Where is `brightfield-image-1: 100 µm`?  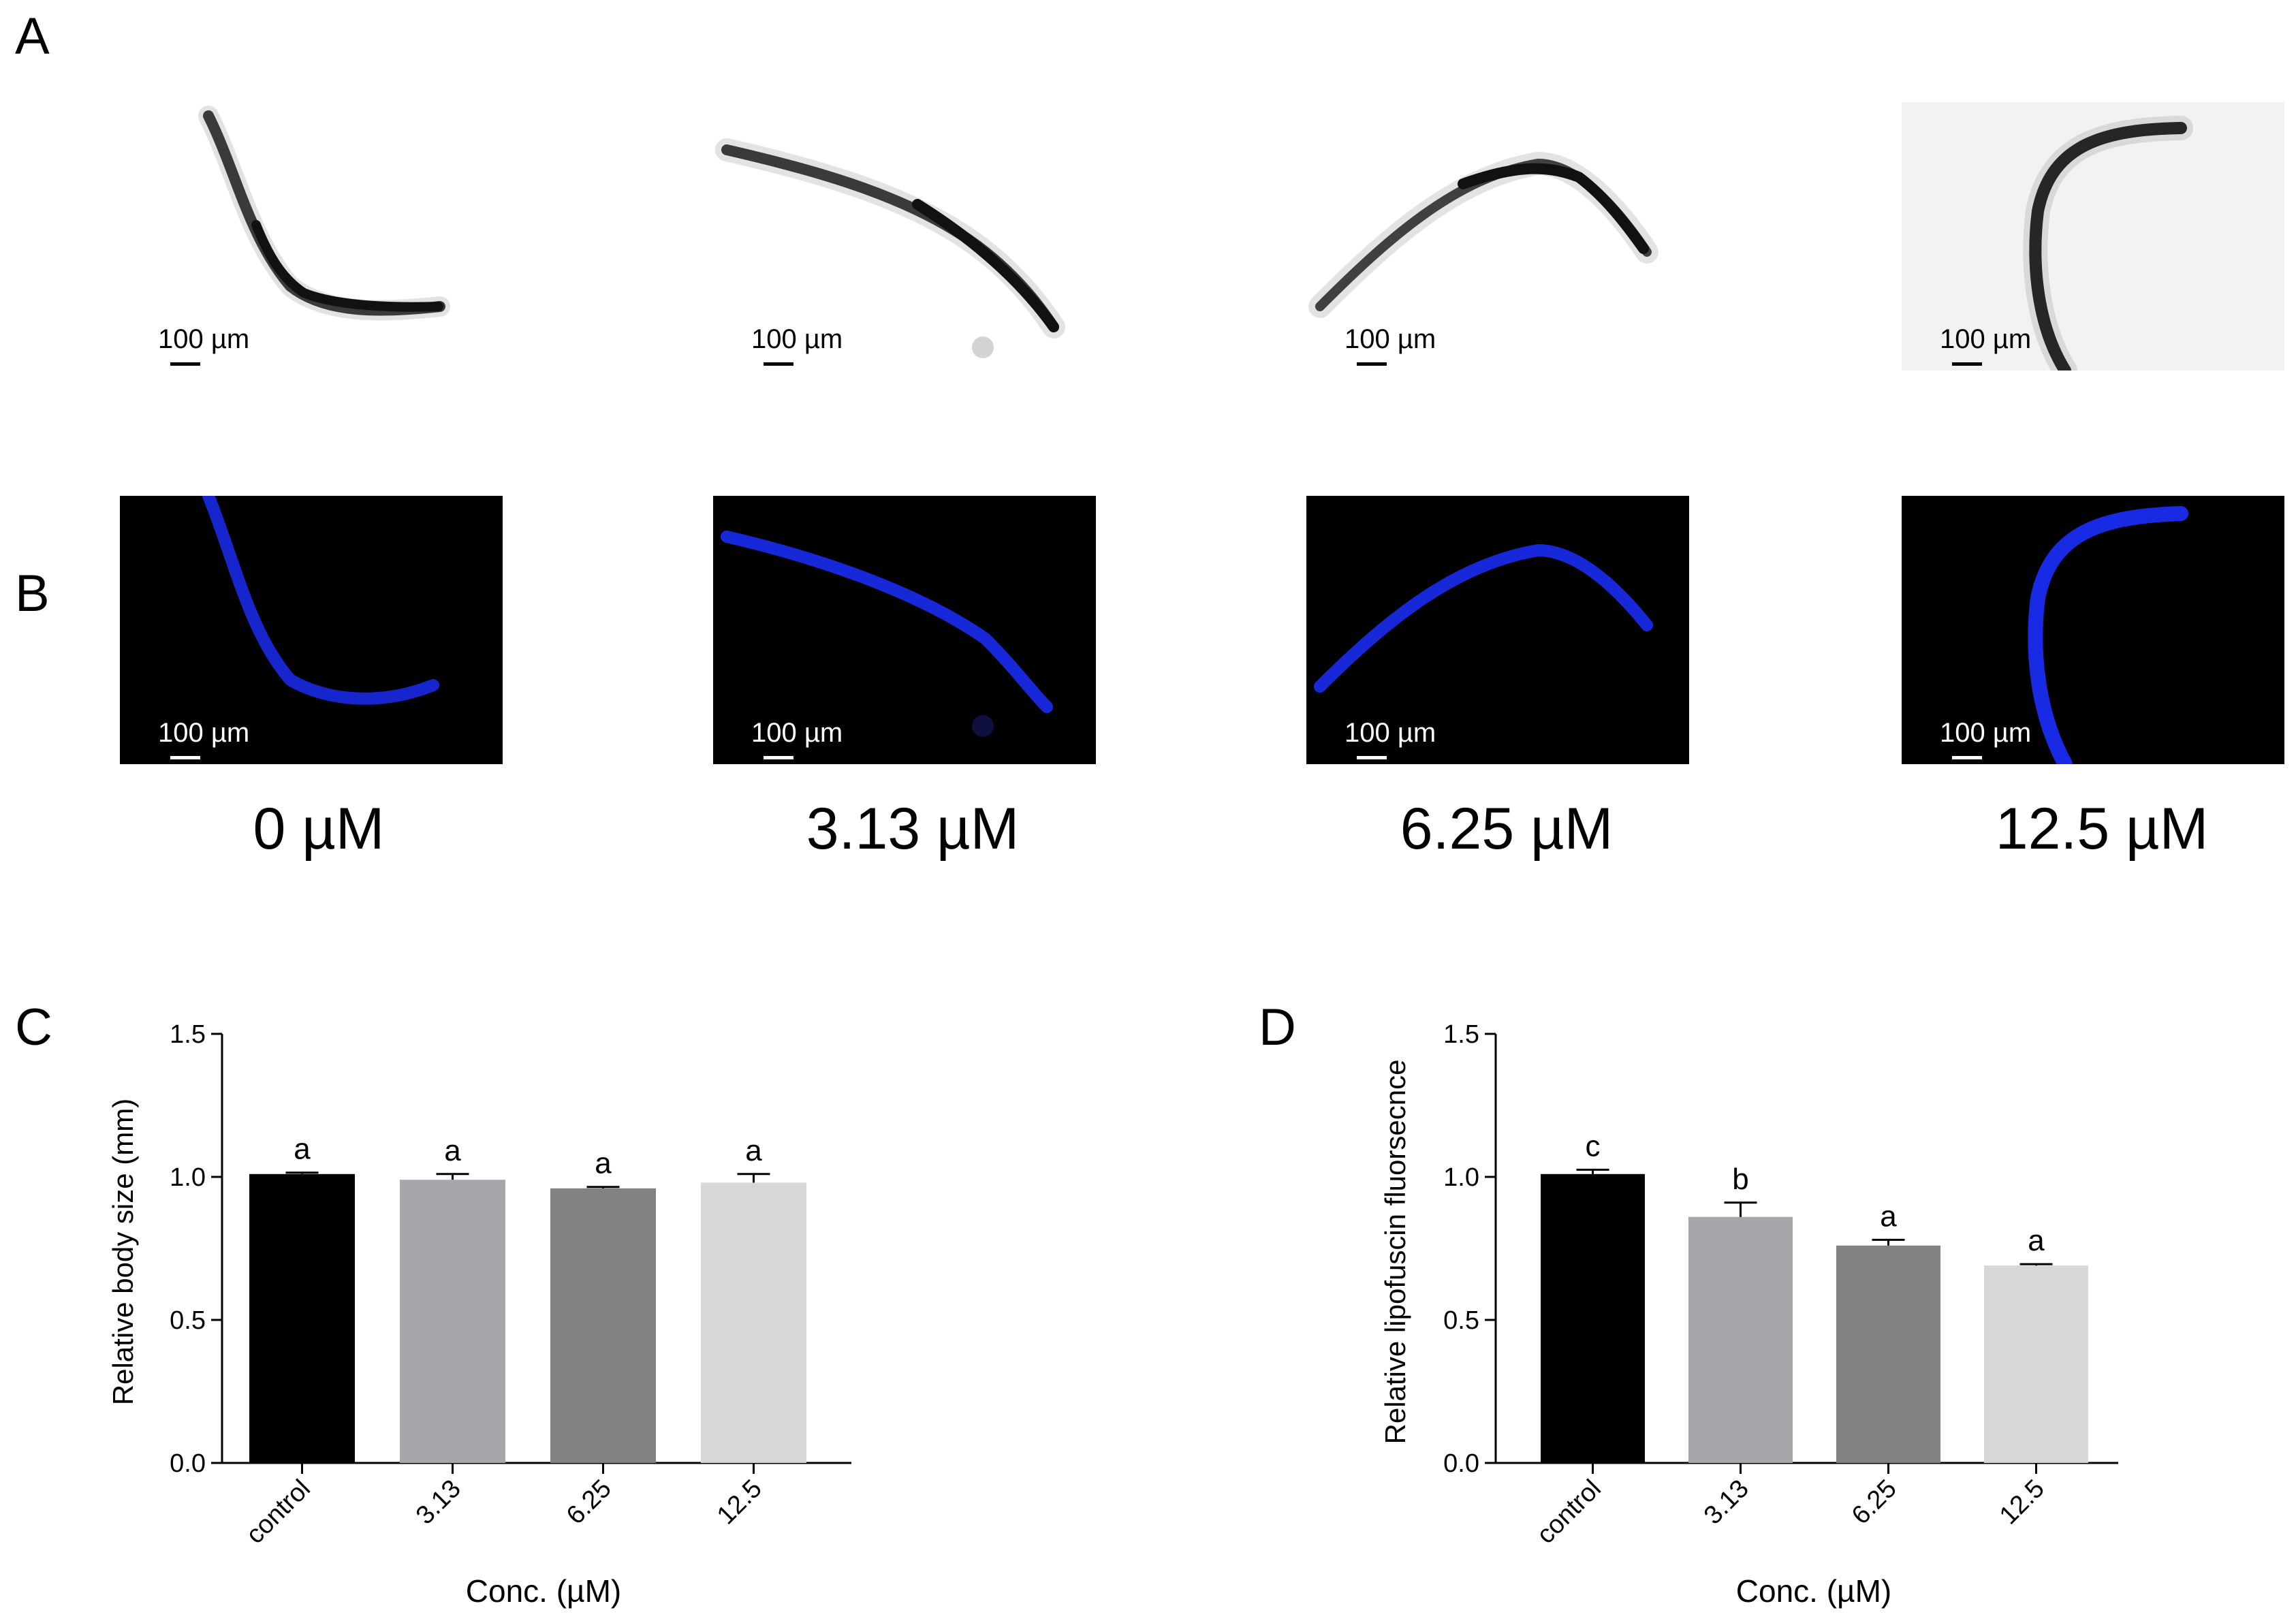 brightfield-image-1: 100 µm is located at coordinates (904, 236).